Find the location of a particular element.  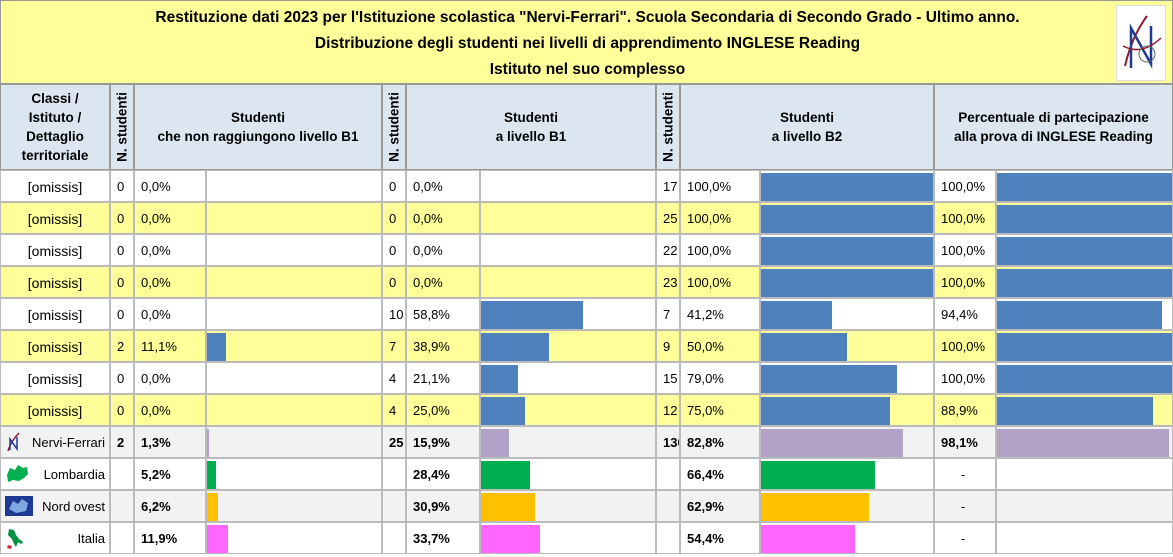

cell-p1: 5,2% is located at coordinates (170, 474).